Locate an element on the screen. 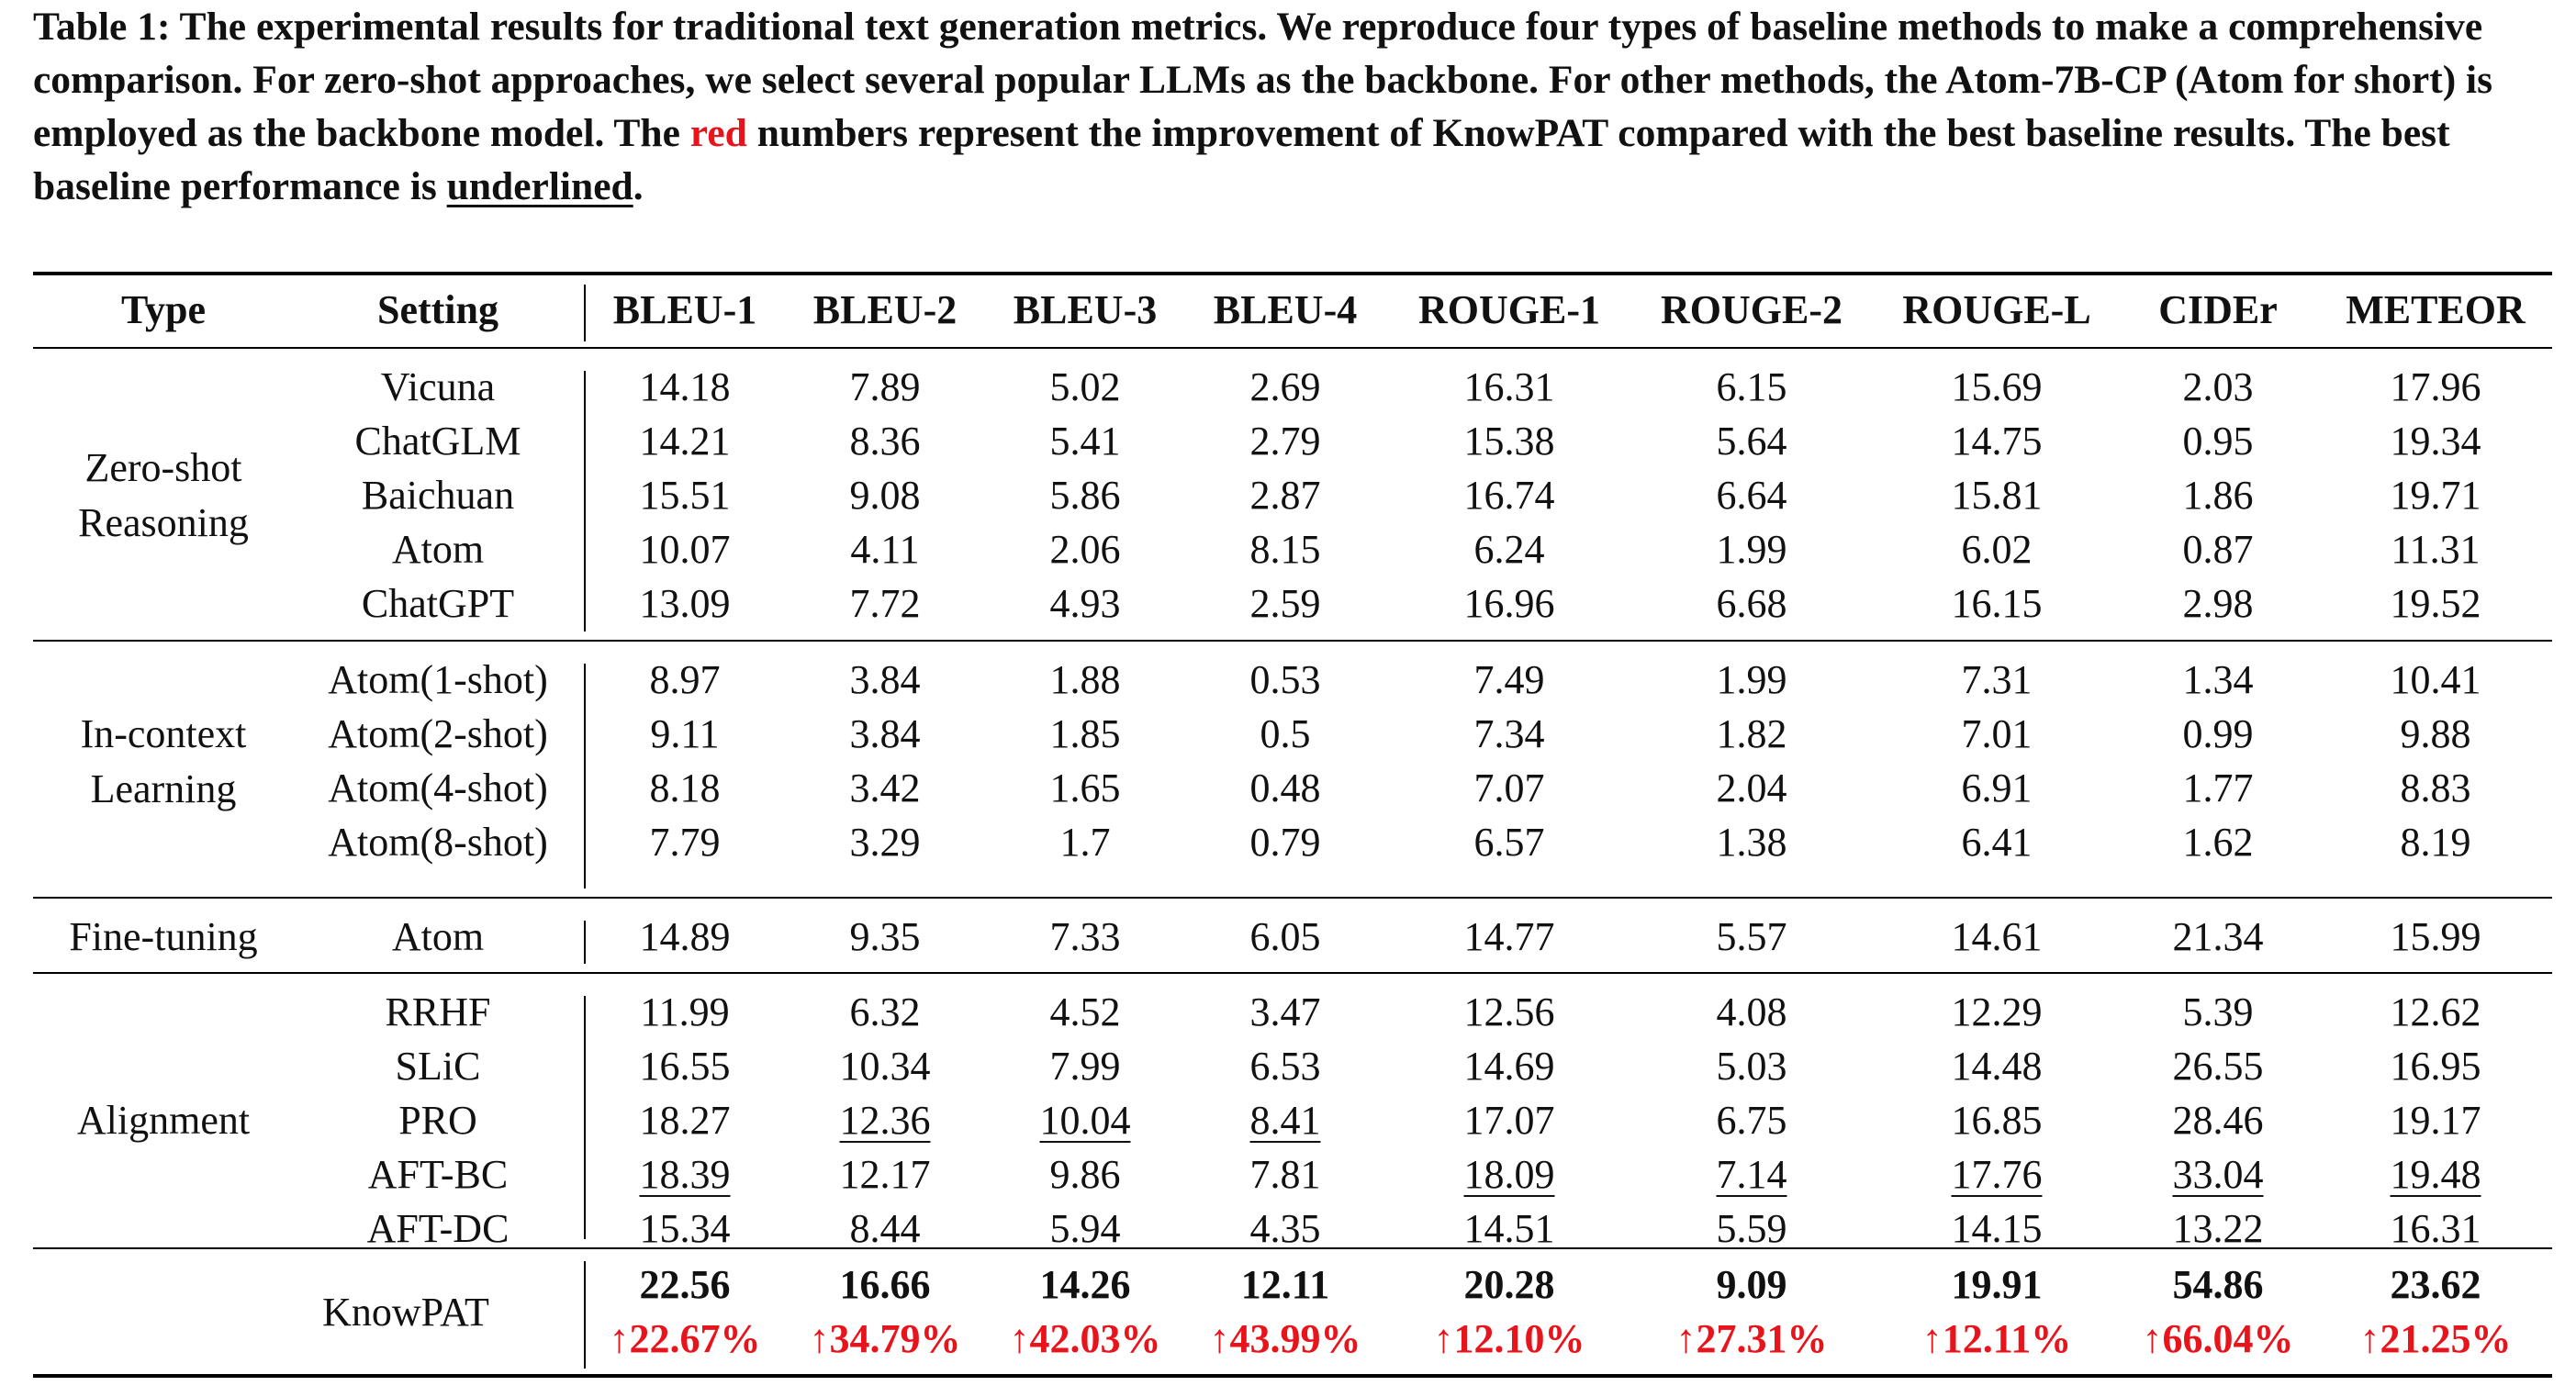 This screenshot has height=1397, width=2576. table-cell: 7.01 is located at coordinates (1997, 733).